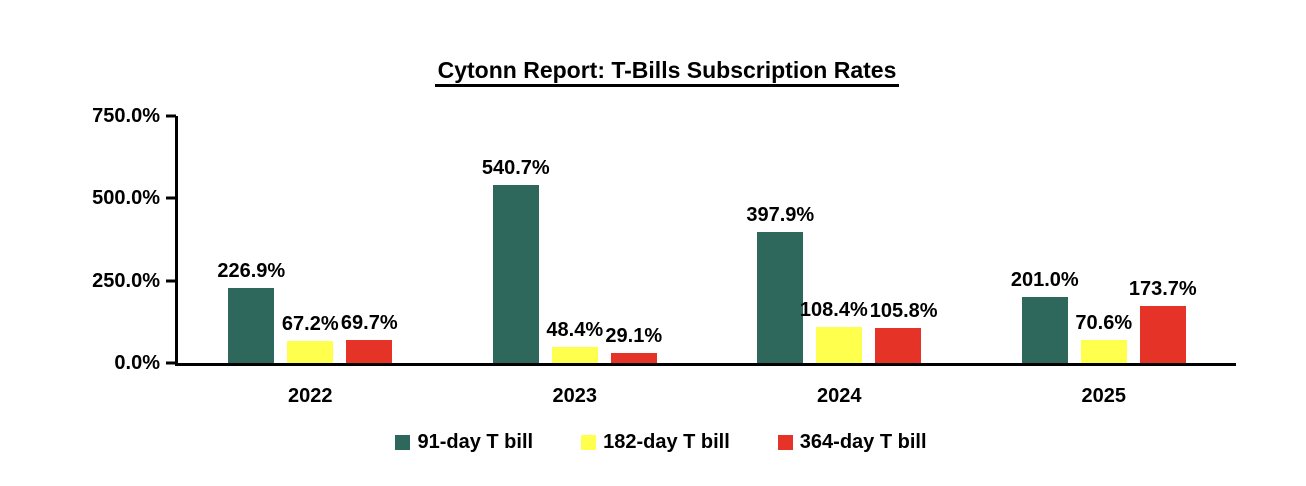  I want to click on bar-91-day-t-bill-2024, so click(780, 297).